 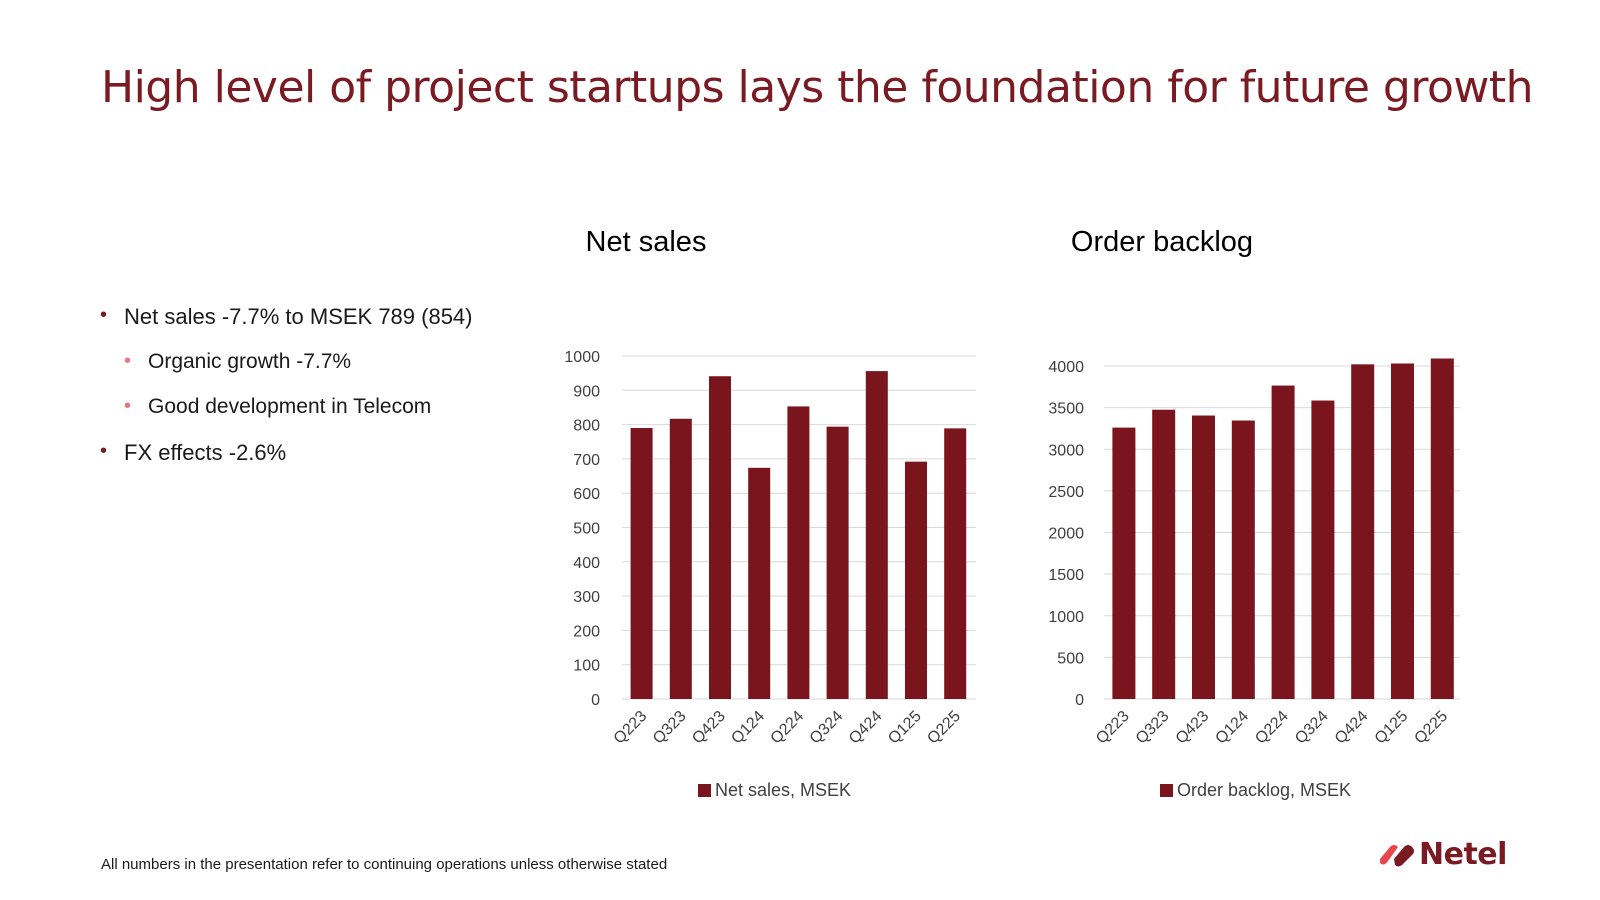 I want to click on x-tick-label: Q224, so click(x=1272, y=728).